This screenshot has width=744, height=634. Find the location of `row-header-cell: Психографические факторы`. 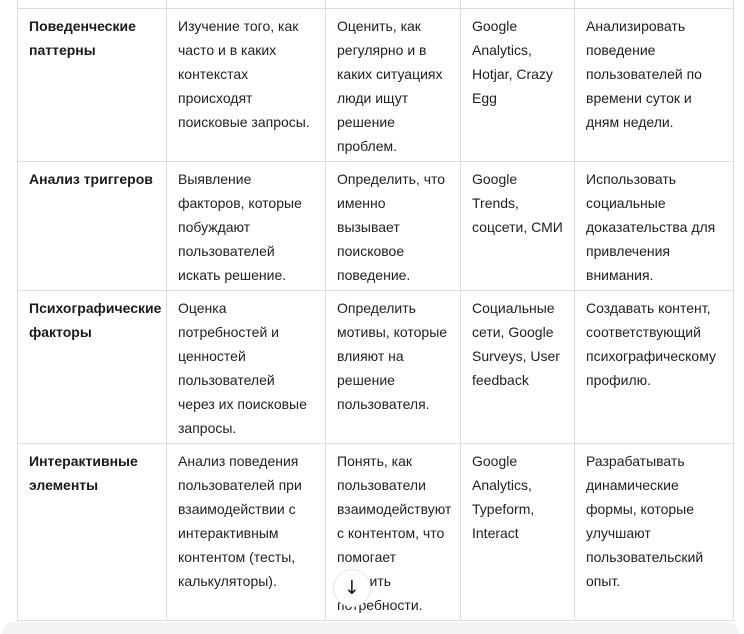

row-header-cell: Психографические факторы is located at coordinates (92, 367).